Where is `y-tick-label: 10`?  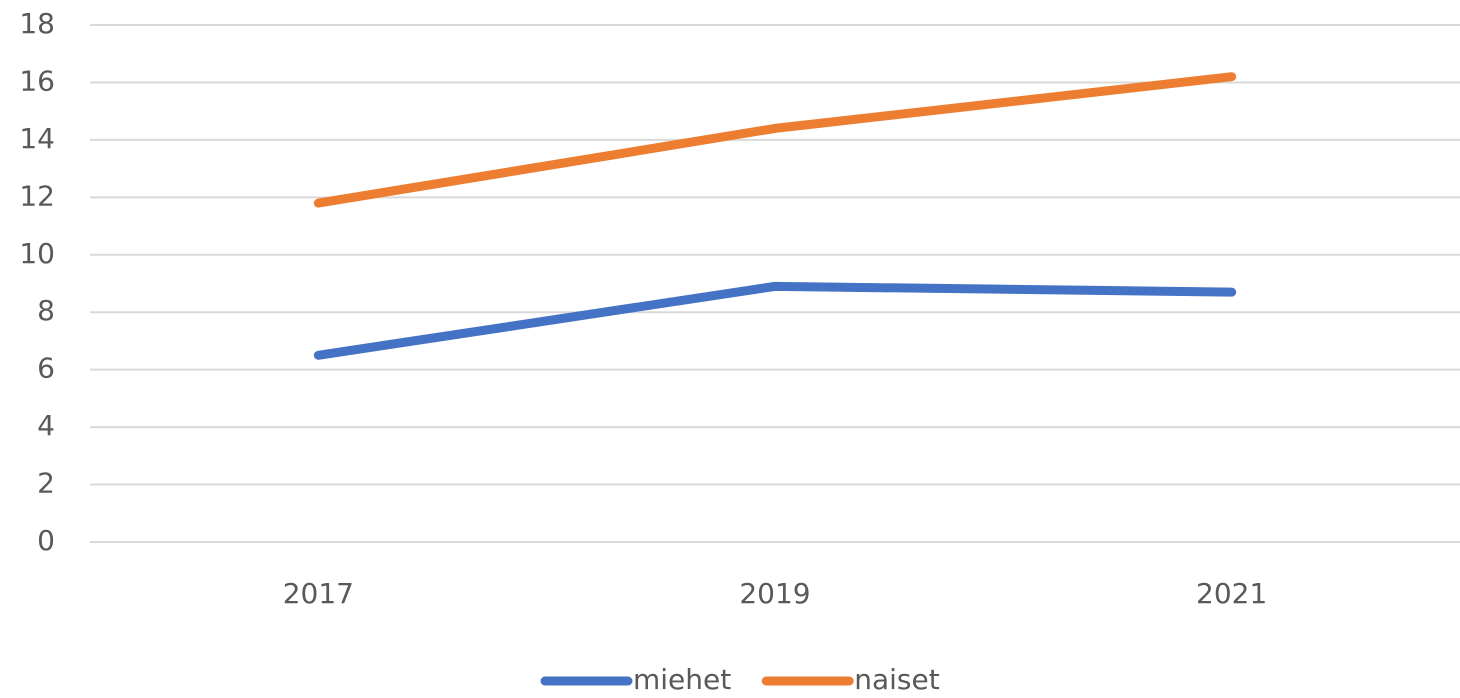
y-tick-label: 10 is located at coordinates (37, 253).